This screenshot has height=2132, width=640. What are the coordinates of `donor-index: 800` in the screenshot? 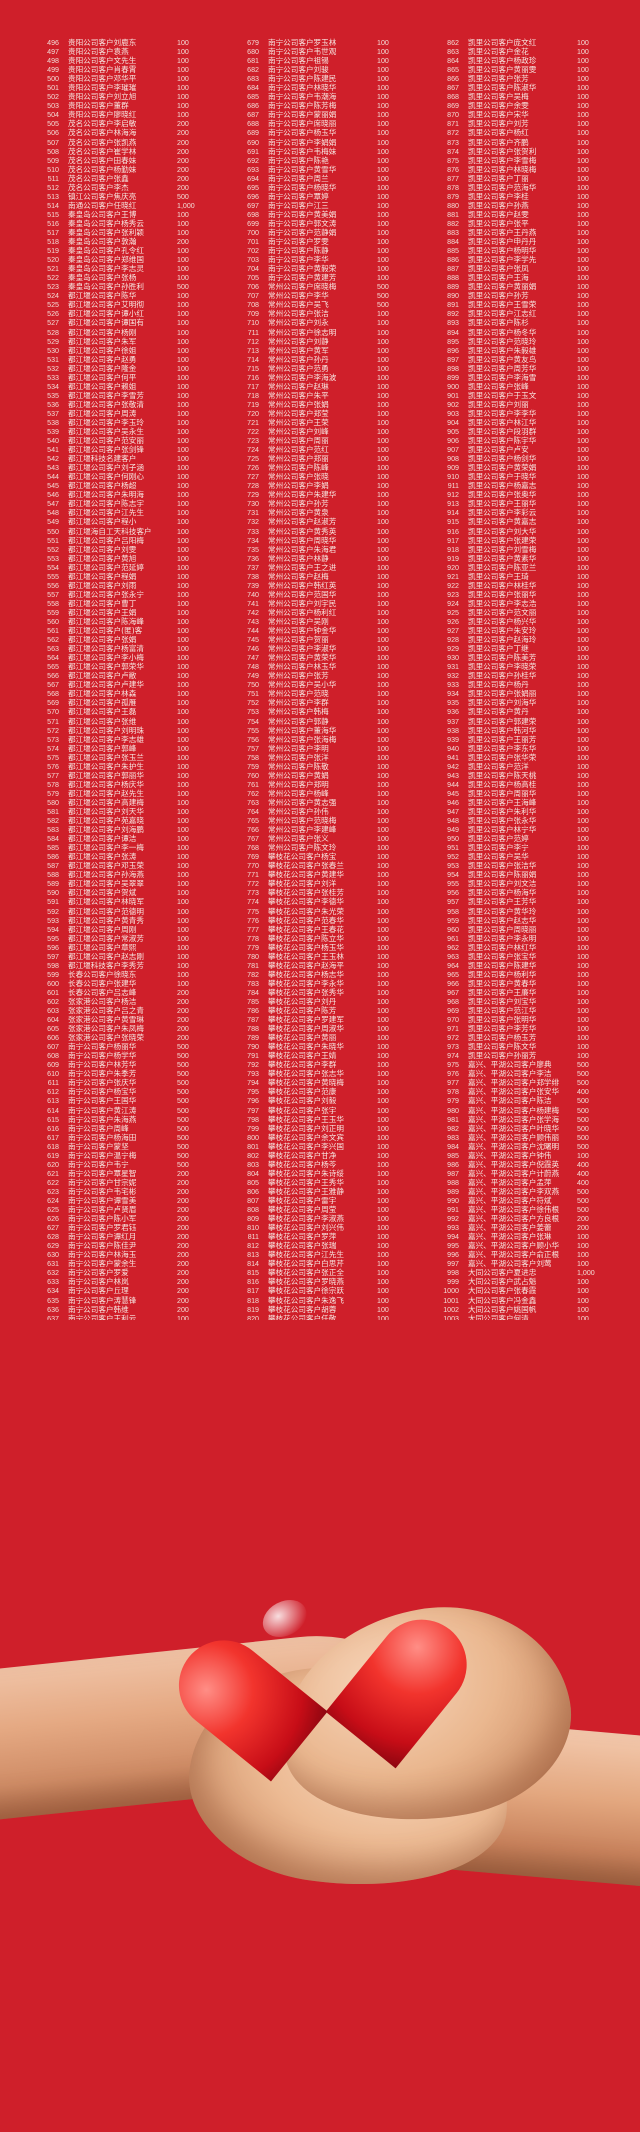 It's located at (253, 1137).